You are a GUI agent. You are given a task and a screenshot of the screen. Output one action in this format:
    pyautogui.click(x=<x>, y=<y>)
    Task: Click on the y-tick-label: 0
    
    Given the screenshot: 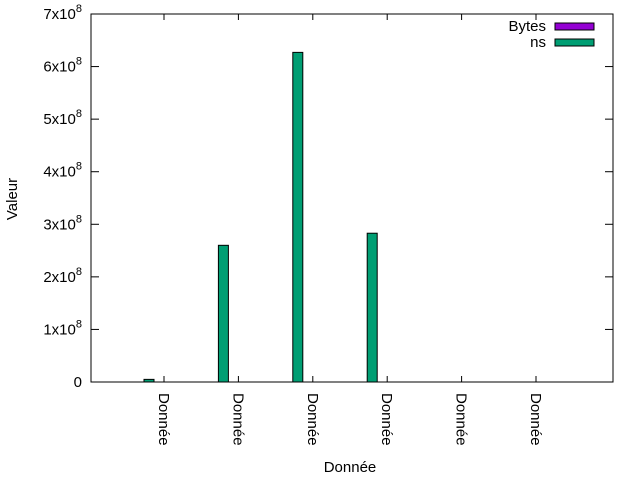 What is the action you would take?
    pyautogui.click(x=78, y=382)
    